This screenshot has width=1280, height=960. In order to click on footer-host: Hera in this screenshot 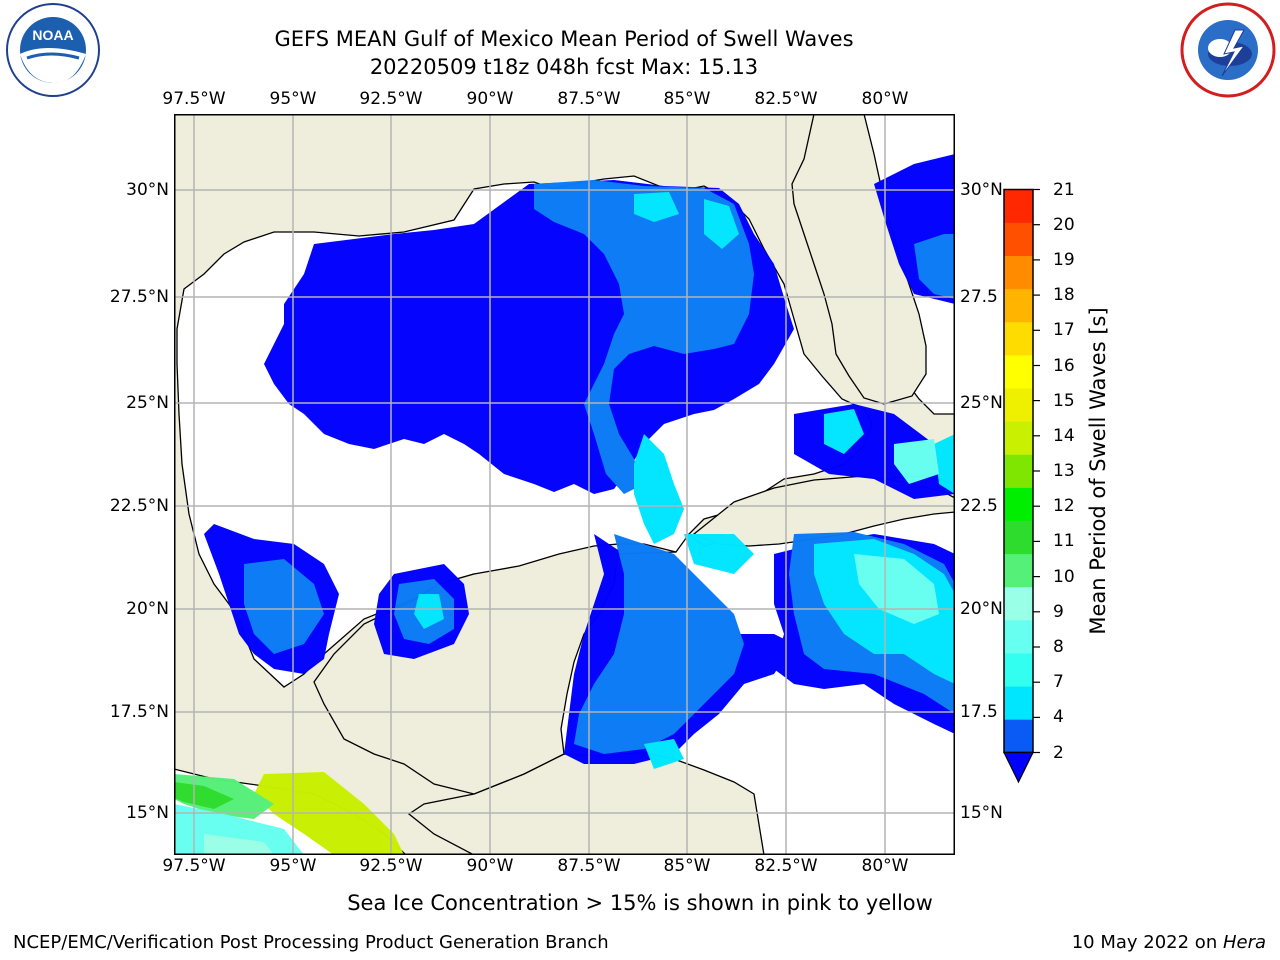, I will do `click(1244, 942)`.